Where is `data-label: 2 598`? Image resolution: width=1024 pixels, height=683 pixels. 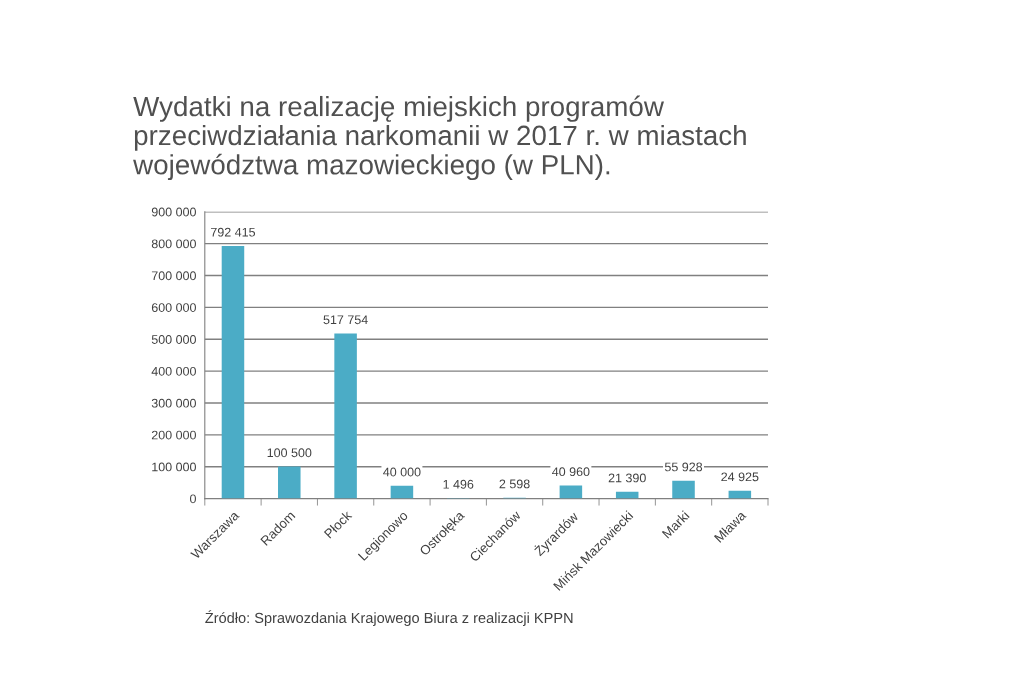 data-label: 2 598 is located at coordinates (514, 484).